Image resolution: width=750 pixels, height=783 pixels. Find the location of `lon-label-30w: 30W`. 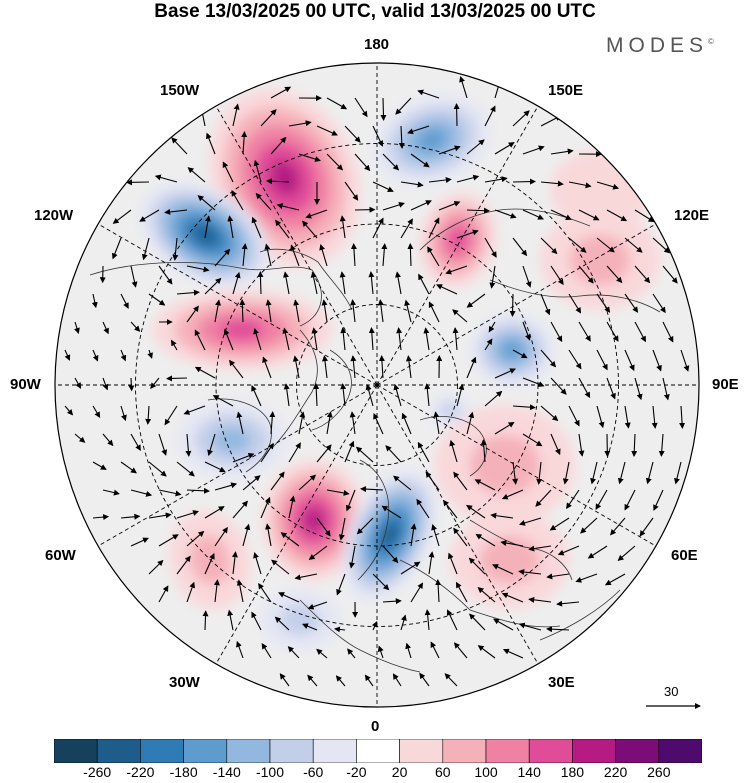

lon-label-30w: 30W is located at coordinates (184, 682).